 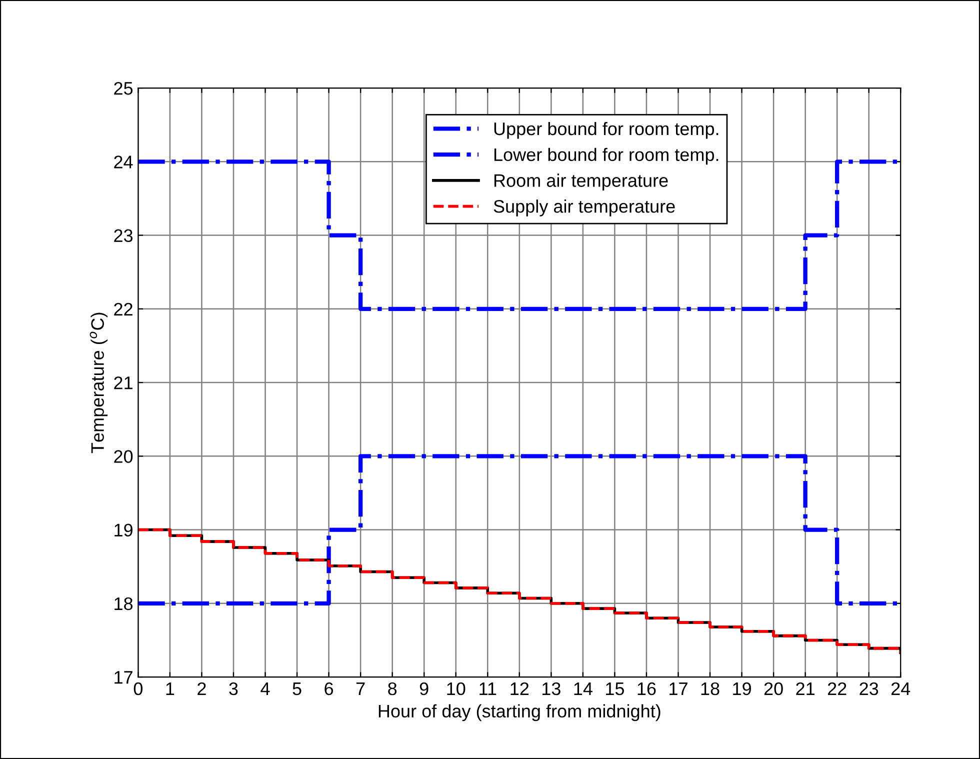 I want to click on x-tick-label: 17, so click(x=679, y=688).